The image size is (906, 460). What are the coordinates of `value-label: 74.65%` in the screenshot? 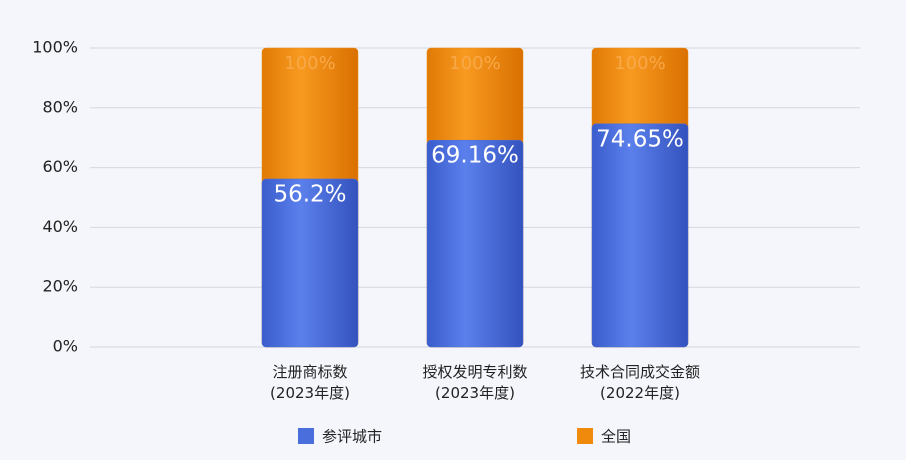 It's located at (640, 139).